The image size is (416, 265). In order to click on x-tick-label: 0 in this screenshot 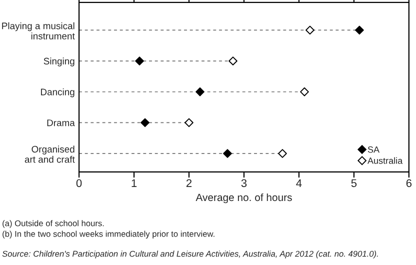, I will do `click(79, 183)`.